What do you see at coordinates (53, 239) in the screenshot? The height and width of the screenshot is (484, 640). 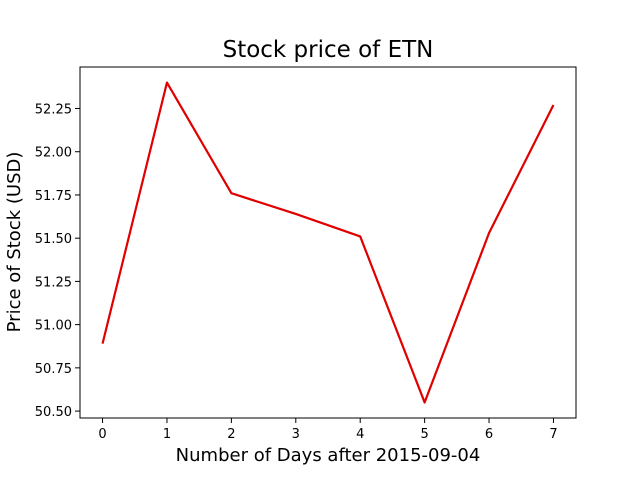 I see `y-tick-label: 51.50` at bounding box center [53, 239].